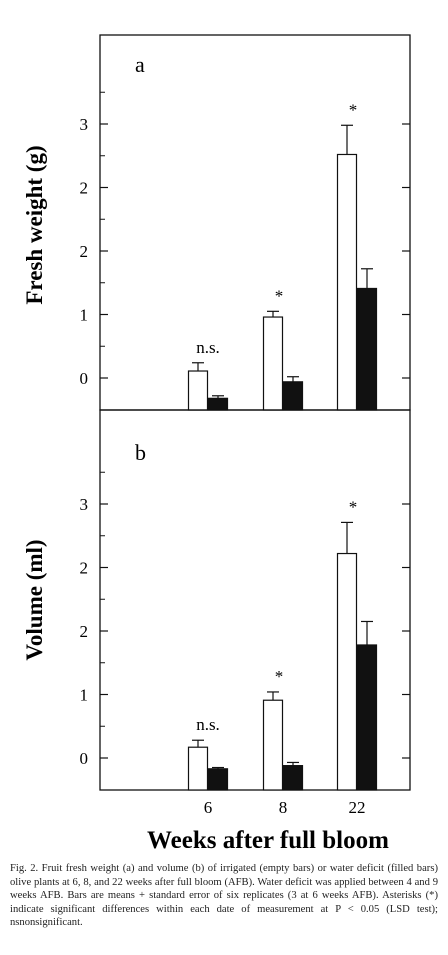 This screenshot has width=448, height=955. Describe the element at coordinates (283, 807) in the screenshot. I see `x-tick-label: 8` at that location.